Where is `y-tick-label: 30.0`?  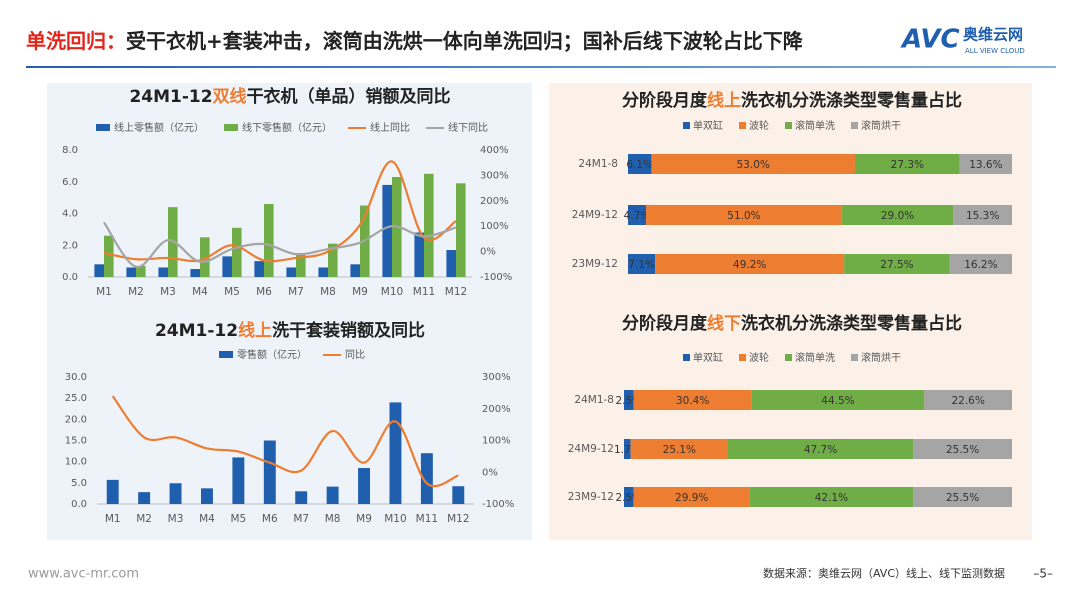
y-tick-label: 30.0 is located at coordinates (76, 377).